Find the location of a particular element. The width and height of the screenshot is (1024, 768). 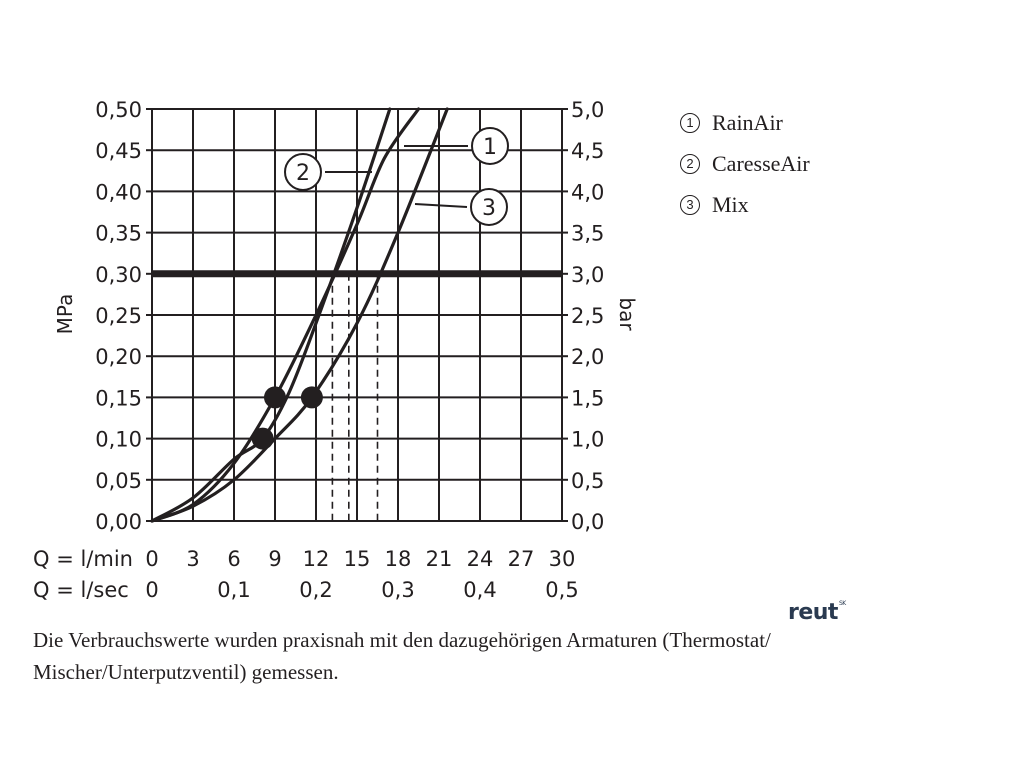

legend-label-rainair: RainAir is located at coordinates (747, 122).